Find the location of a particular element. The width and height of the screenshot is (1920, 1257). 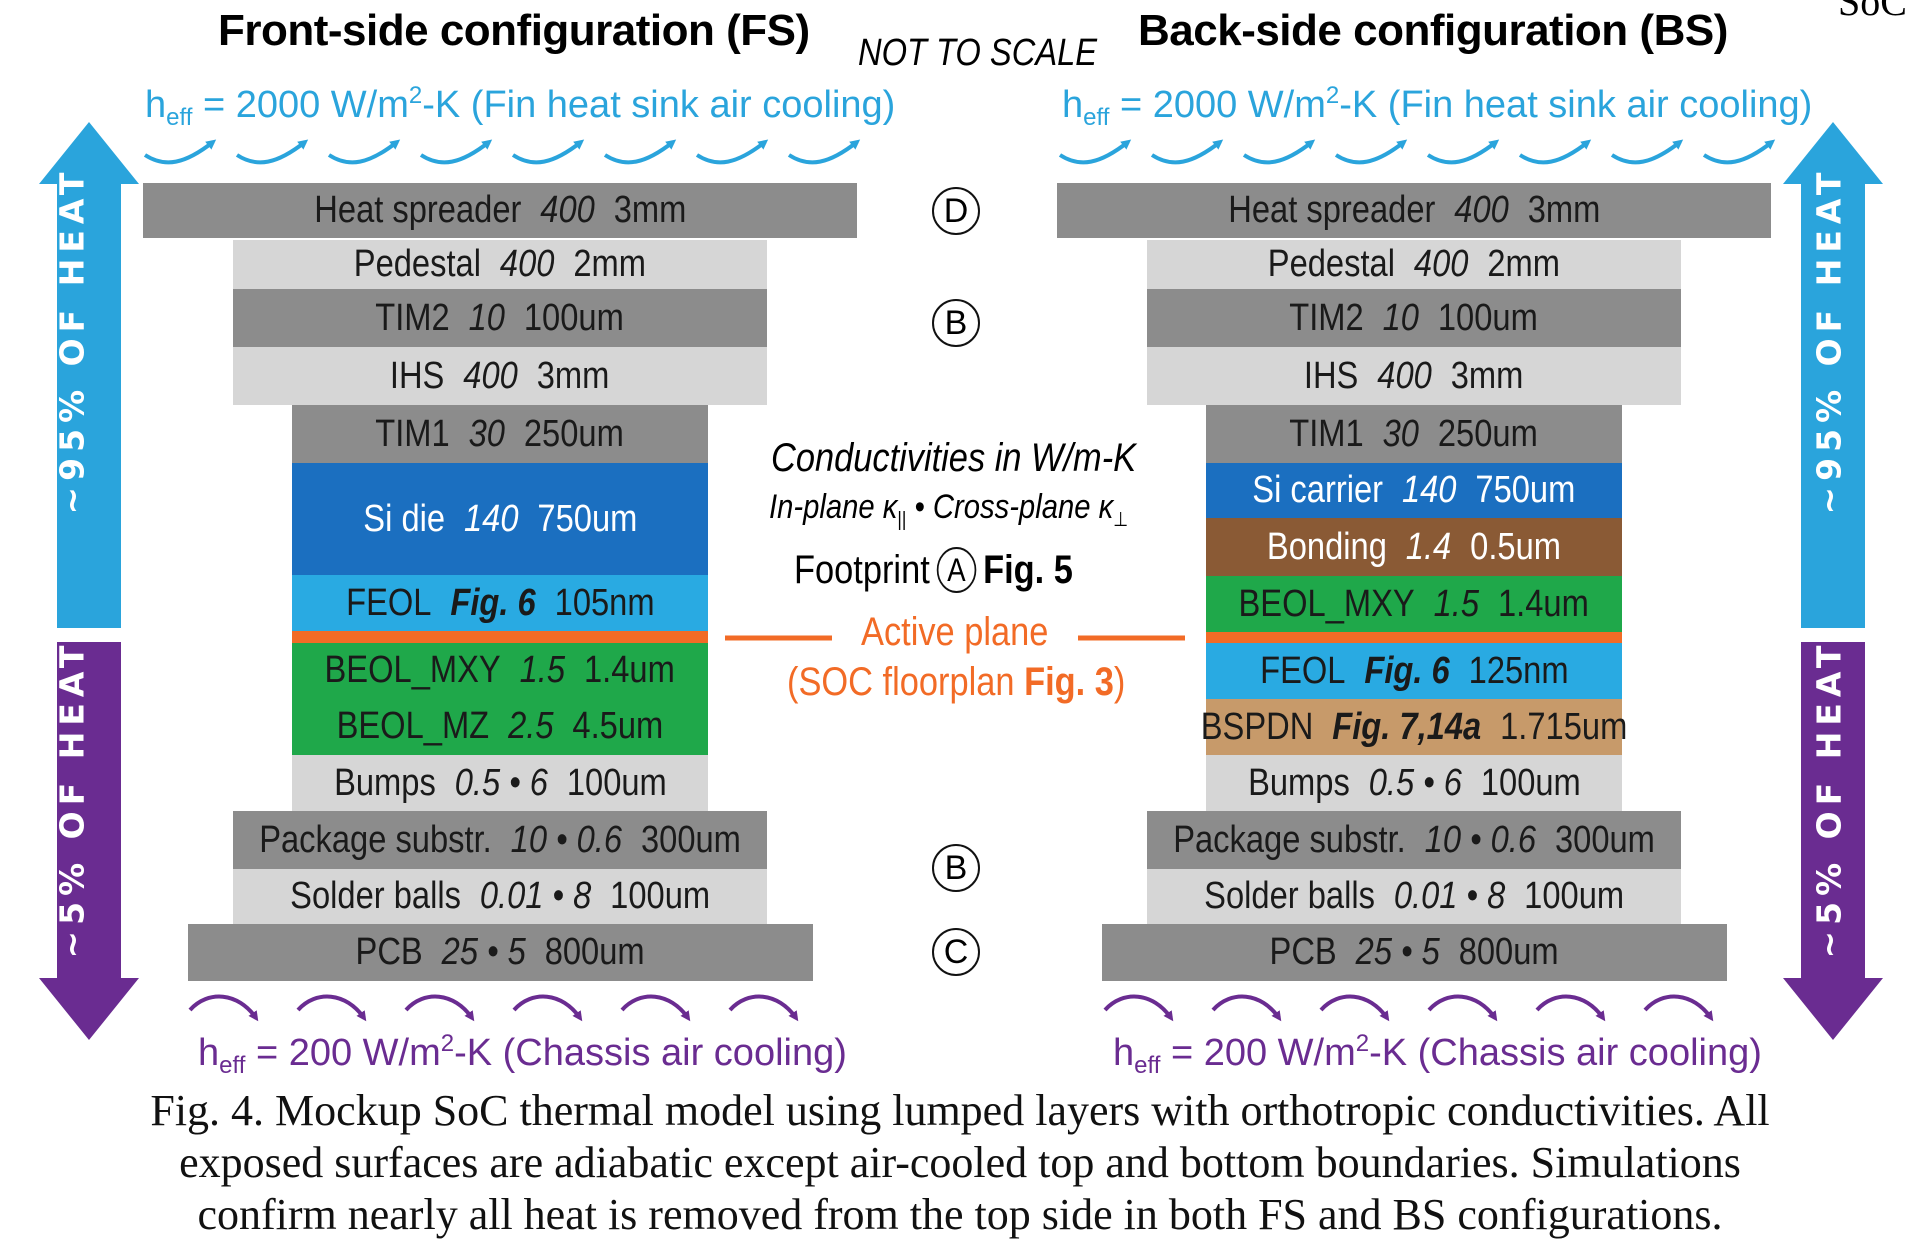

layer-name: IHS is located at coordinates (1331, 375).